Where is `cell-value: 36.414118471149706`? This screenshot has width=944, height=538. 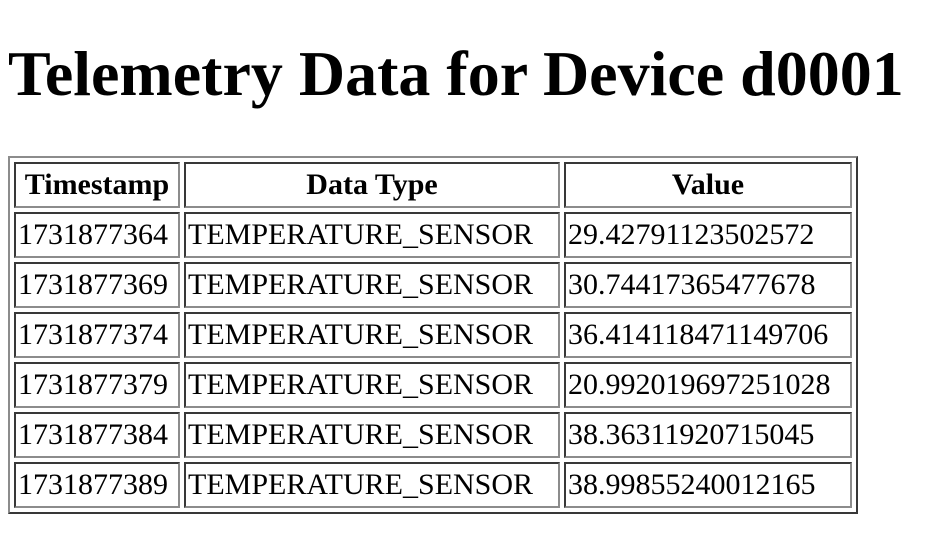
cell-value: 36.414118471149706 is located at coordinates (708, 335).